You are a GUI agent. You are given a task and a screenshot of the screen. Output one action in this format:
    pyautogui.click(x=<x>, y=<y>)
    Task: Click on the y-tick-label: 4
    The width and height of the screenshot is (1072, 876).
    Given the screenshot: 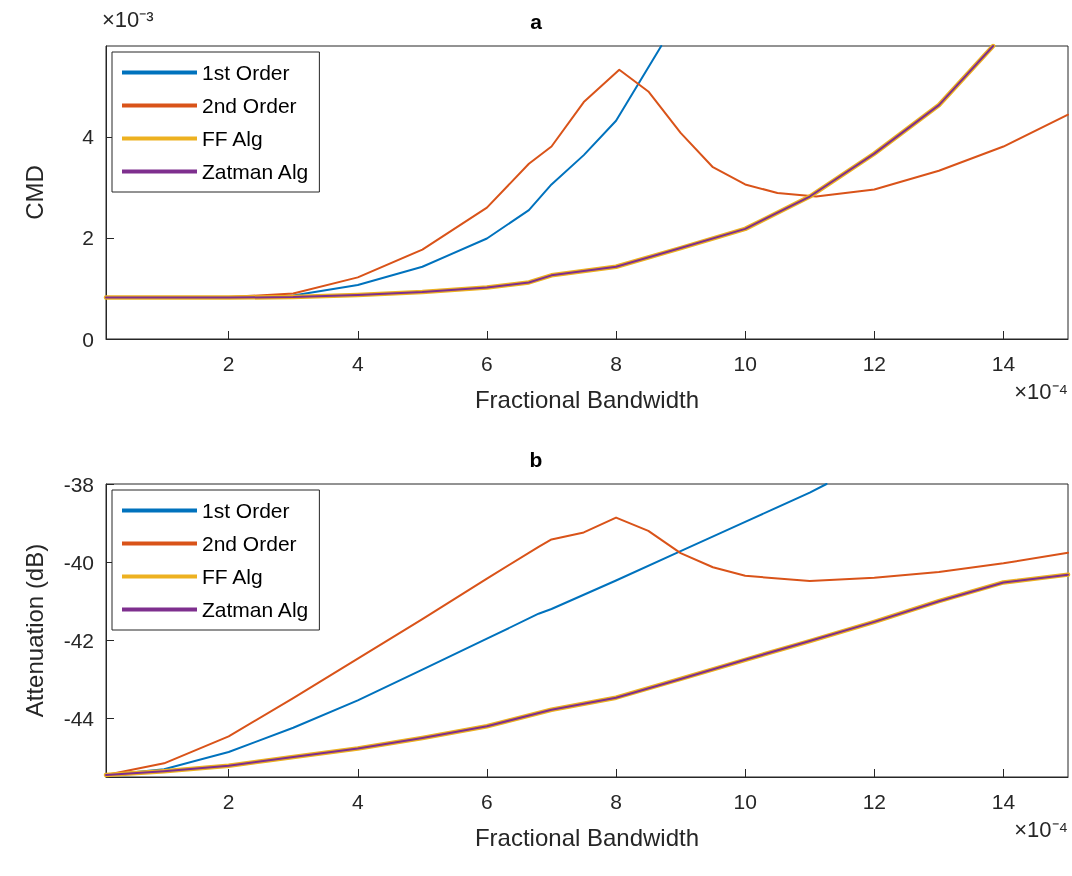 What is the action you would take?
    pyautogui.click(x=88, y=137)
    